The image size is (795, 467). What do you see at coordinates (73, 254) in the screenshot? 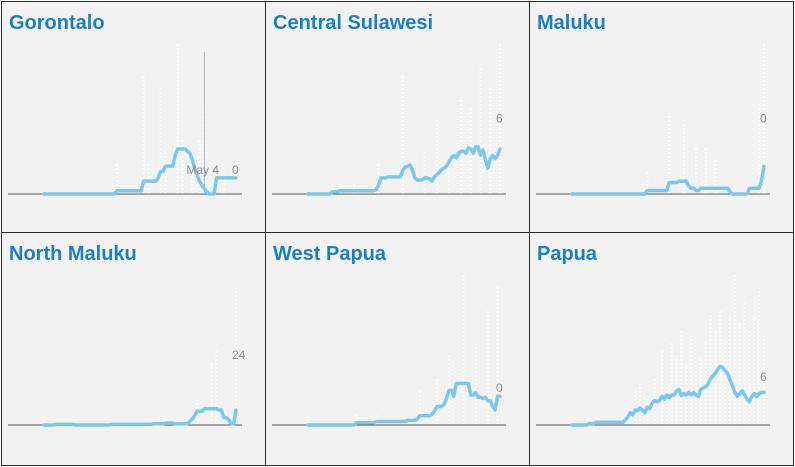
I see `panel-title: North Maluku` at bounding box center [73, 254].